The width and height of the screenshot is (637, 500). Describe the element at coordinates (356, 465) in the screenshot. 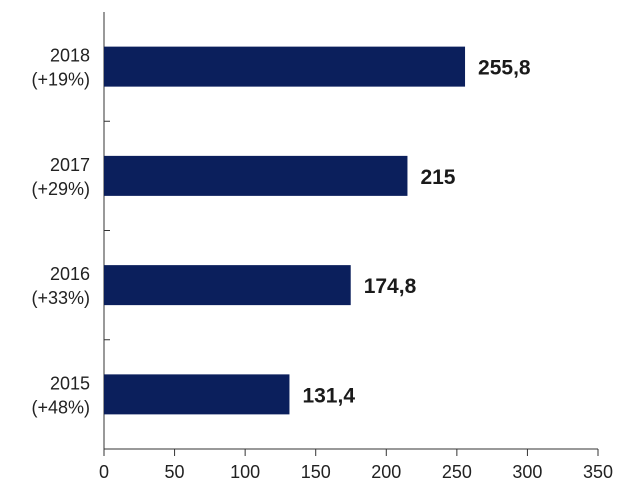

I see `x-axis-ticks: 0 50 100 150 200 250 300 350` at that location.